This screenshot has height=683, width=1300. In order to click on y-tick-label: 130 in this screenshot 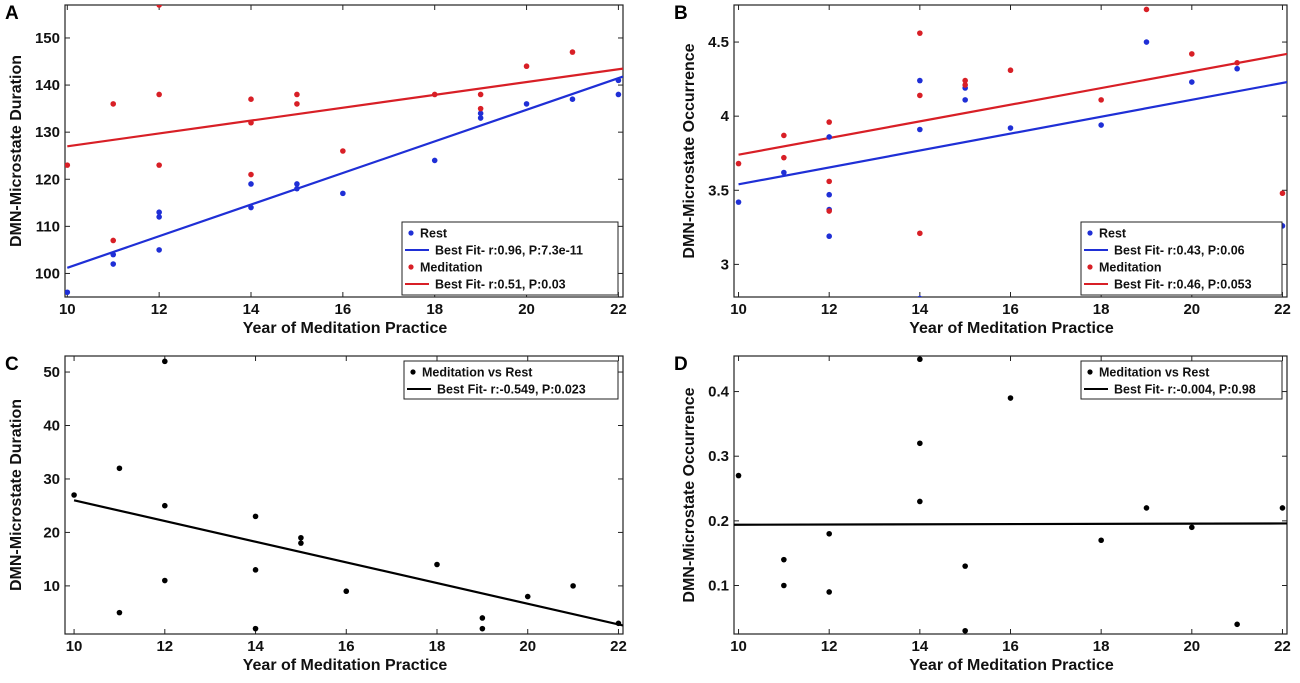, I will do `click(47, 132)`.